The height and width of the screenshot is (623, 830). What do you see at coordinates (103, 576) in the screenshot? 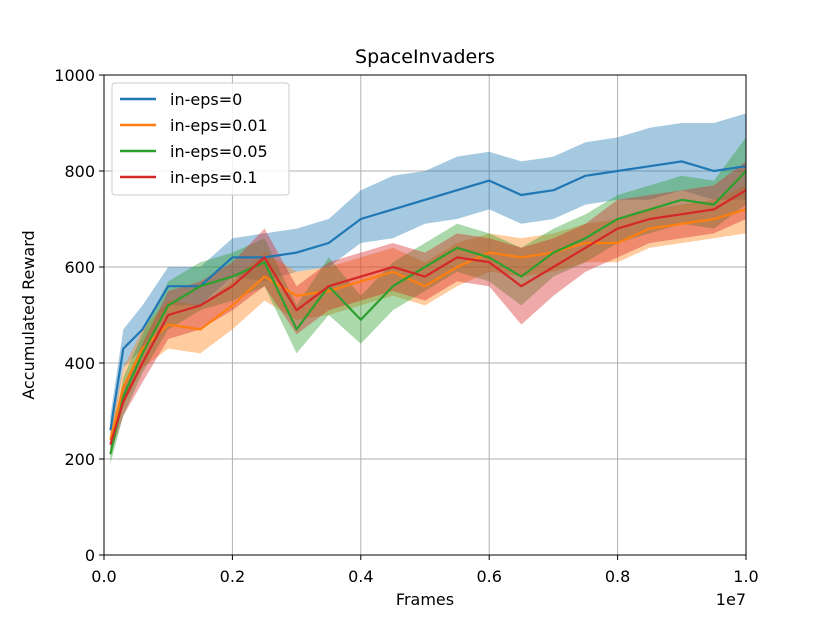
I see `x-tick-label: 0.0` at bounding box center [103, 576].